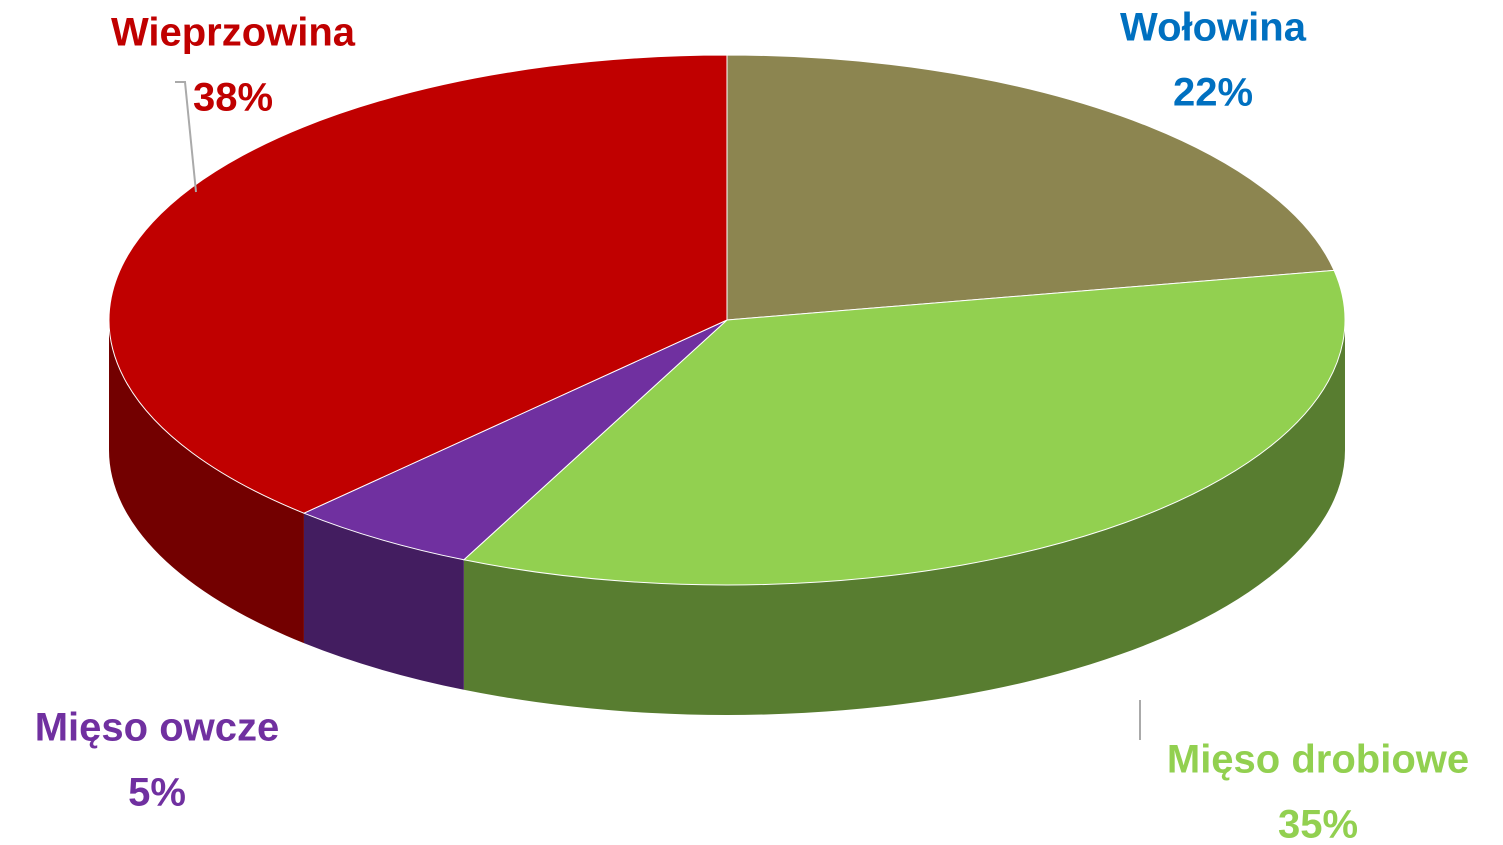  What do you see at coordinates (1213, 93) in the screenshot?
I see `value-label: 22%` at bounding box center [1213, 93].